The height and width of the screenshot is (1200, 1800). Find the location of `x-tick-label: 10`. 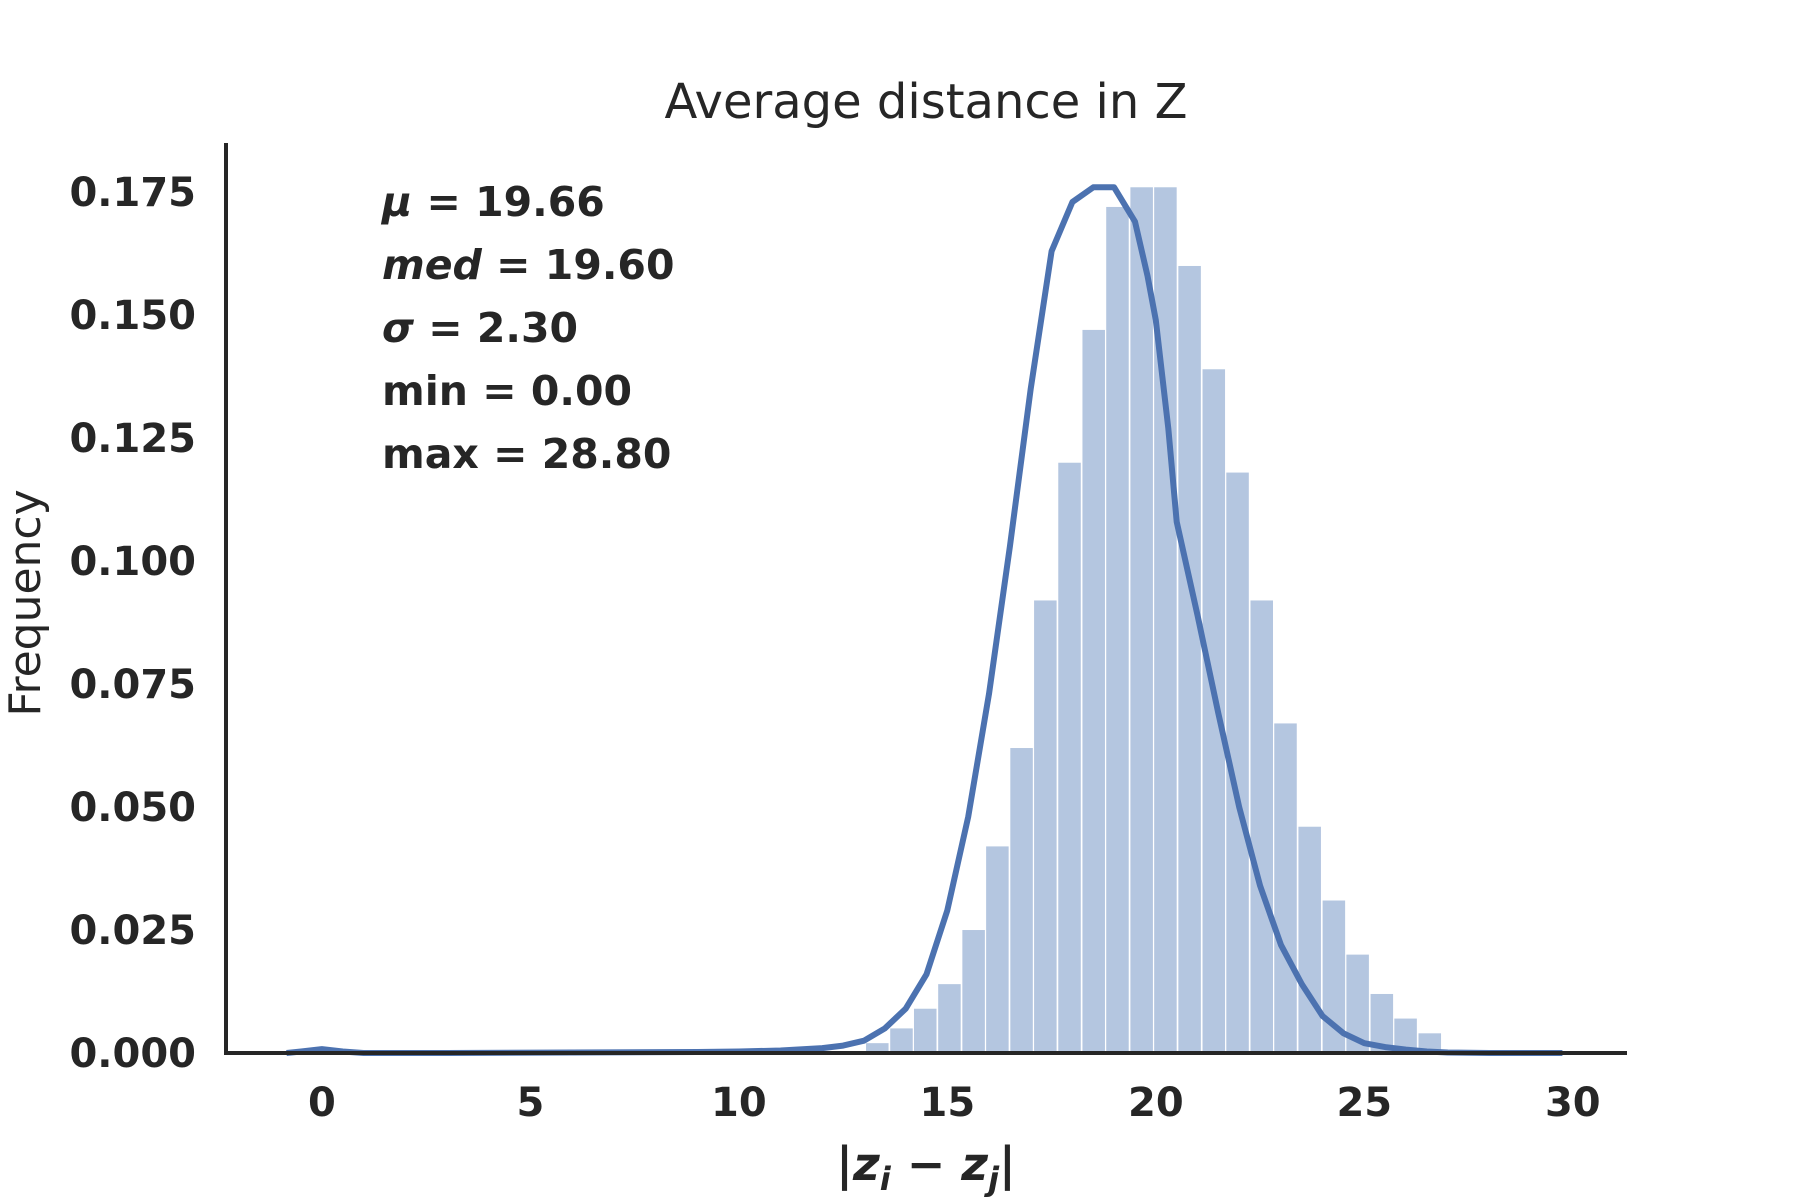

x-tick-label: 10 is located at coordinates (739, 1103).